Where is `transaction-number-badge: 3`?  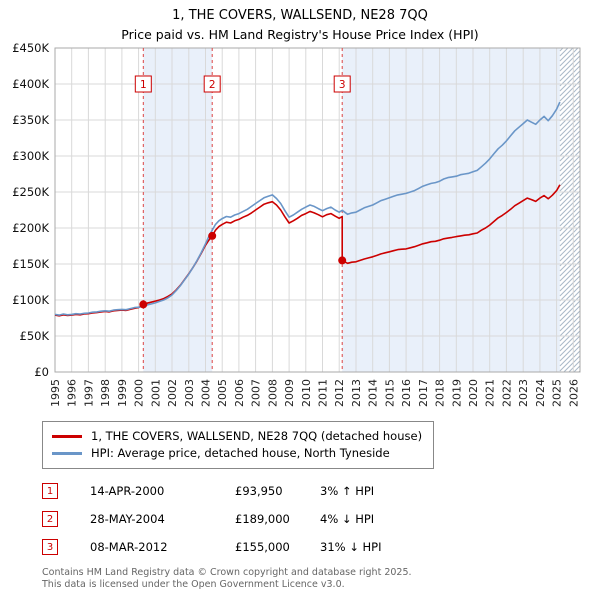
transaction-number-badge: 3 is located at coordinates (50, 547).